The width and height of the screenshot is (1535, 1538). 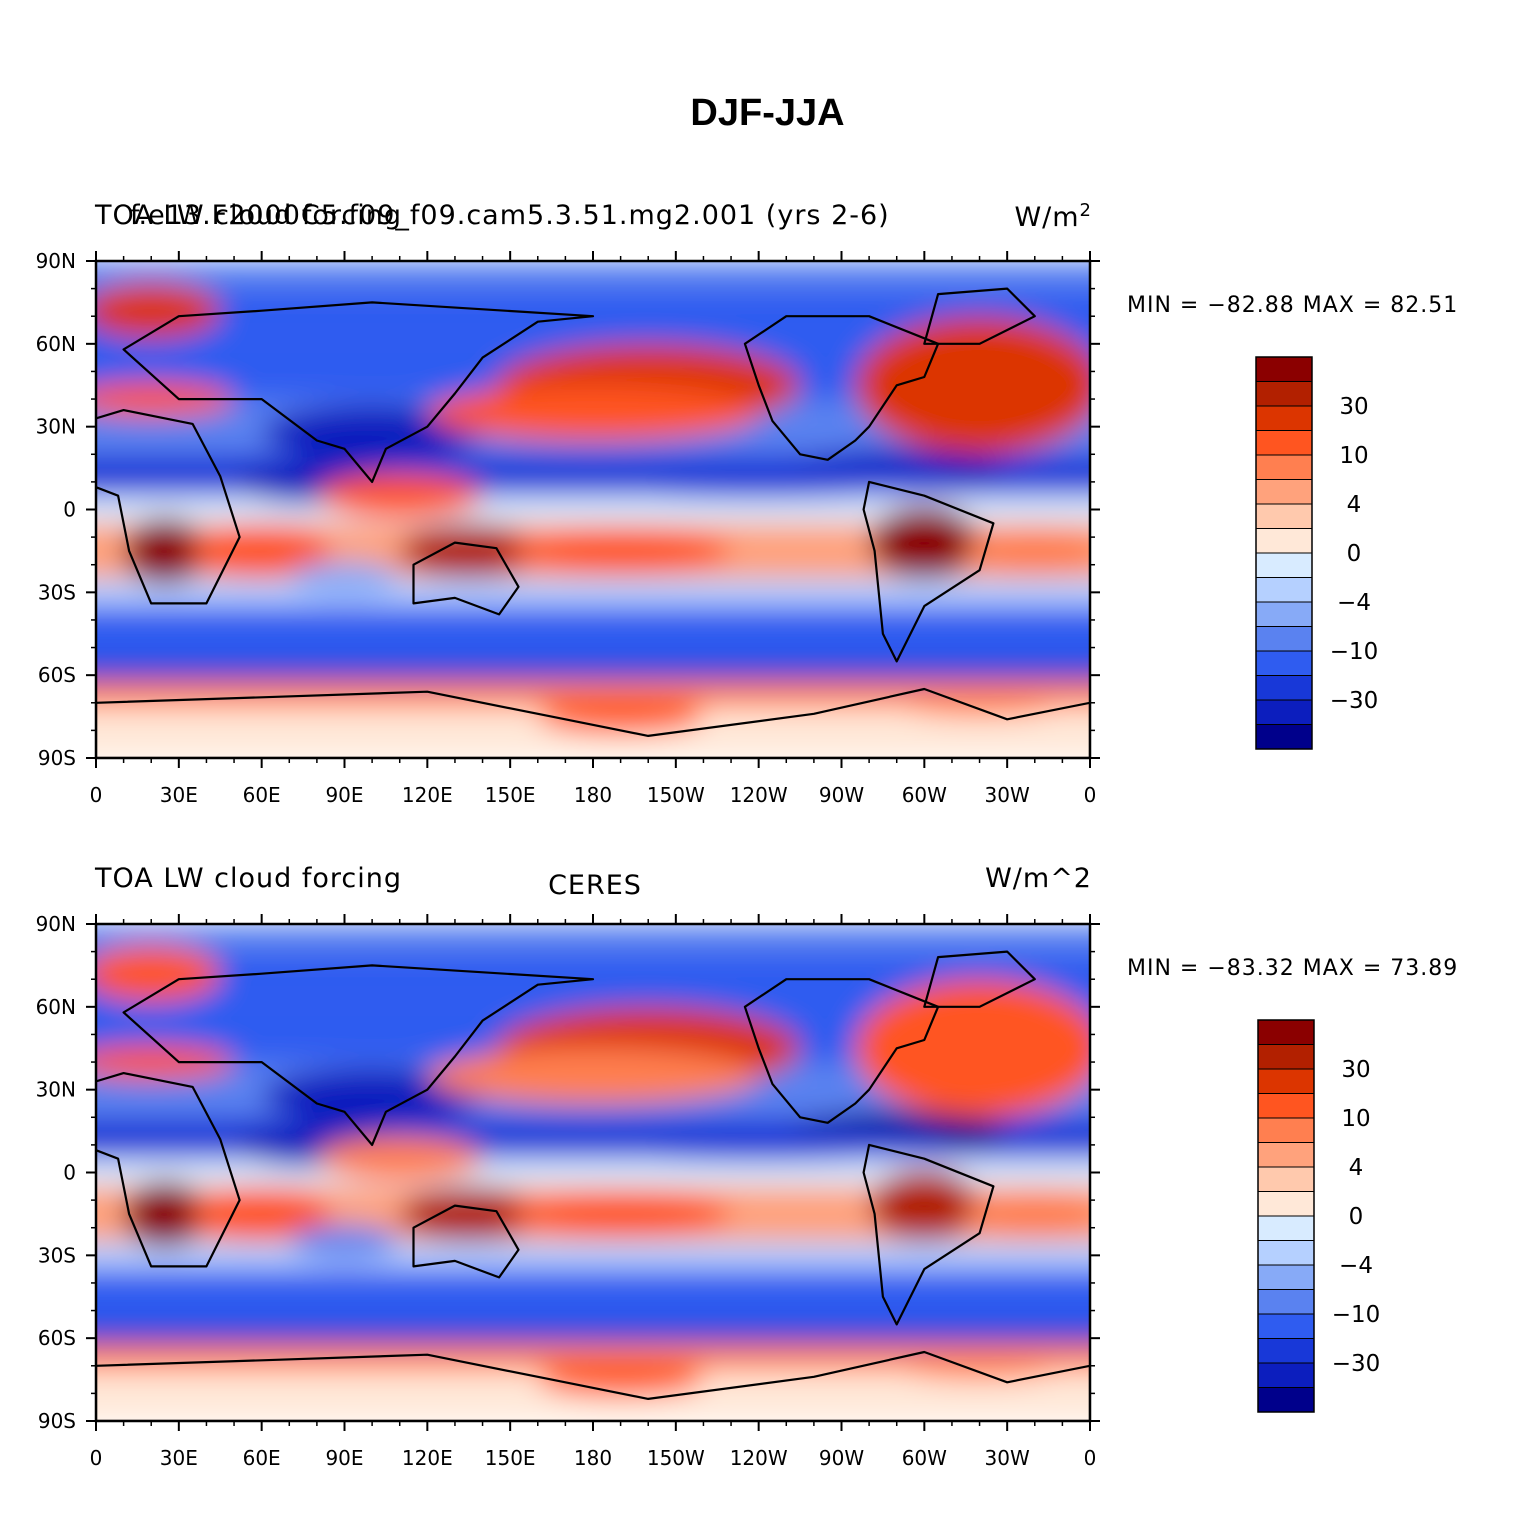 I want to click on lat-tick-label: 60S, so click(x=57, y=675).